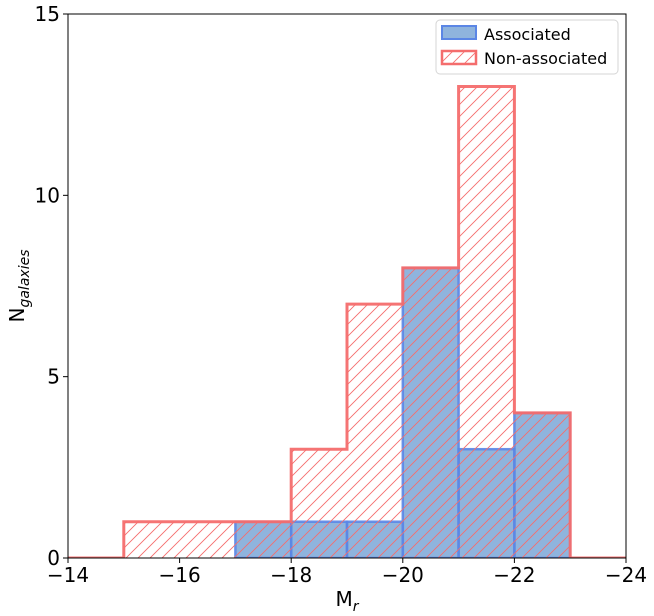 This screenshot has height=616, width=654. Describe the element at coordinates (47, 195) in the screenshot. I see `y-tick-label: 10` at that location.